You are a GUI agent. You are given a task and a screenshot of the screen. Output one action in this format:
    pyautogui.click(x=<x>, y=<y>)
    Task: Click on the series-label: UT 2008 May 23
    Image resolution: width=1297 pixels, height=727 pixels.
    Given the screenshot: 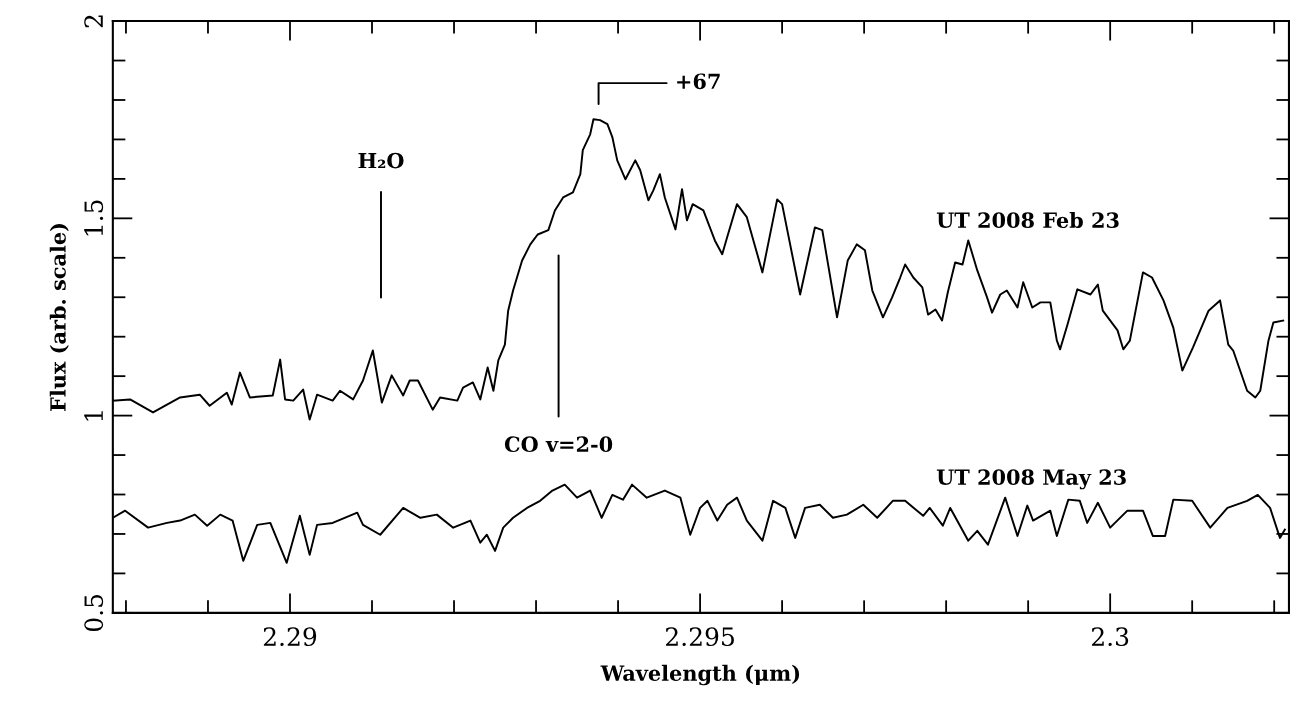 What is the action you would take?
    pyautogui.click(x=1031, y=479)
    